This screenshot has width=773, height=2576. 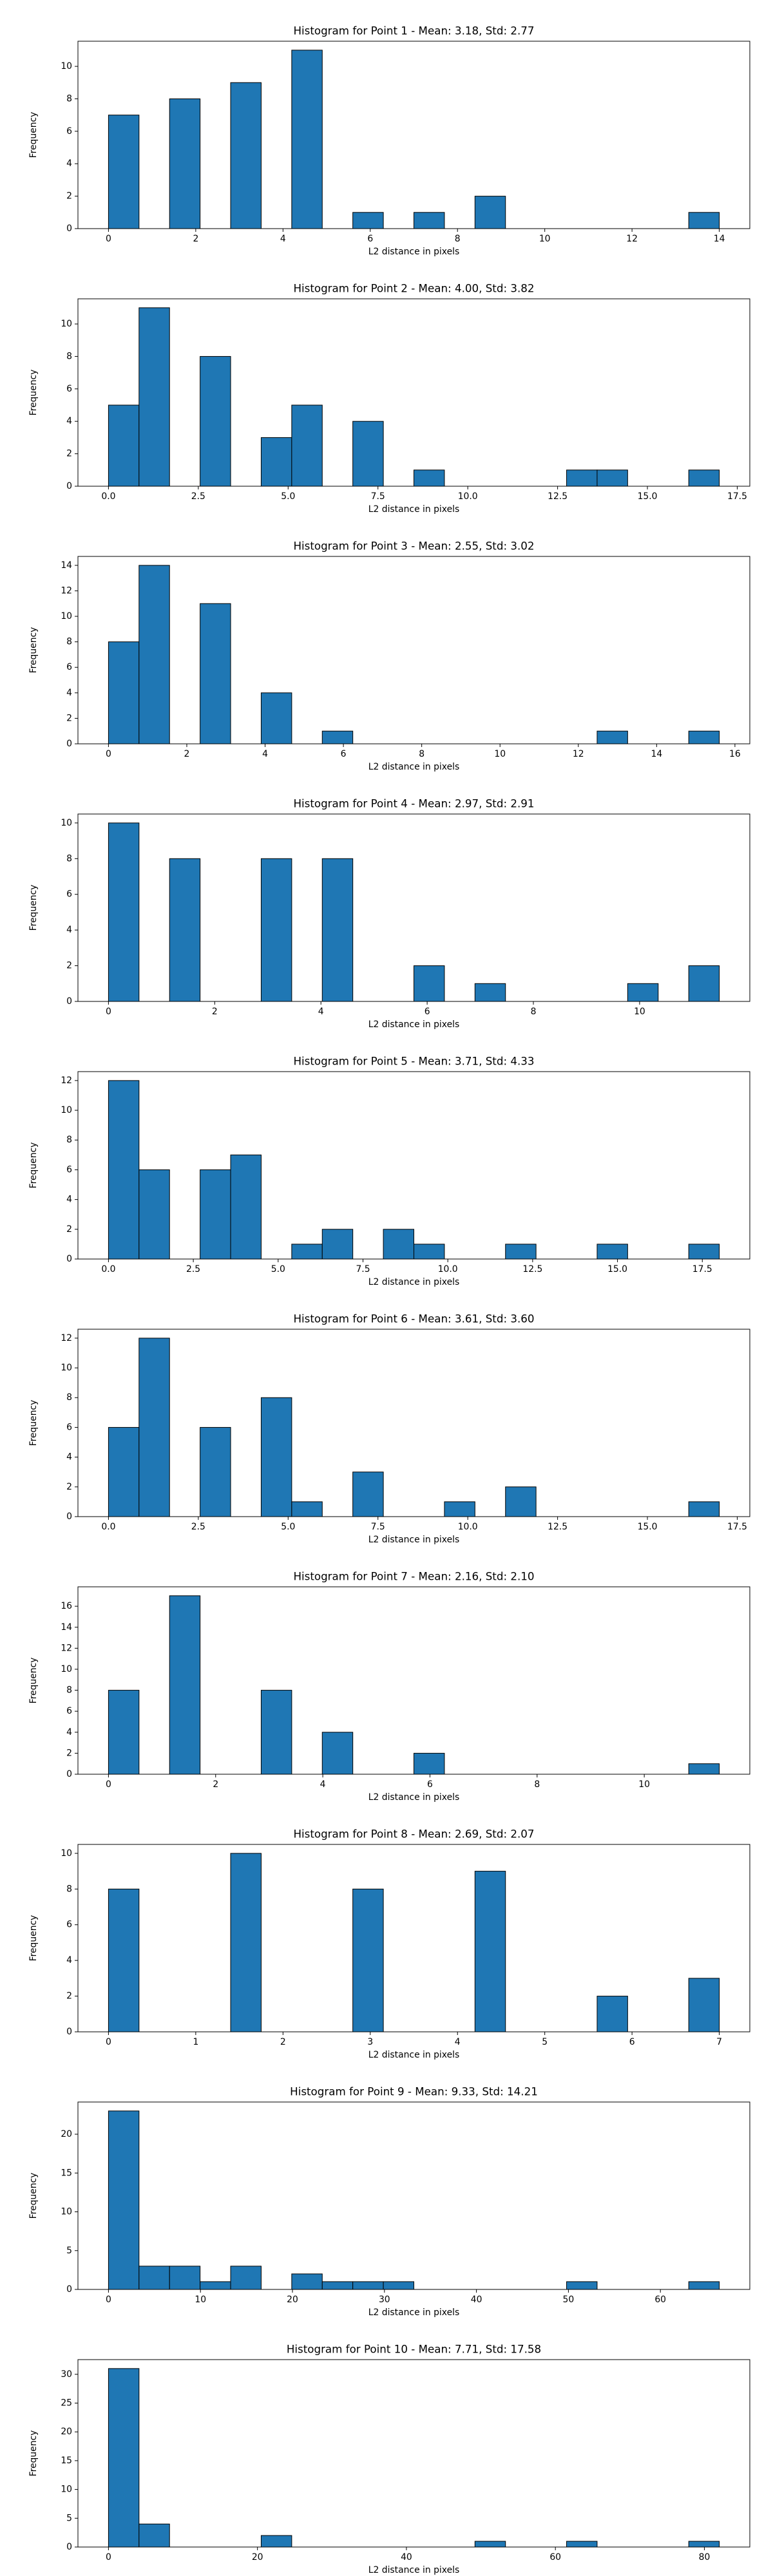 I want to click on x-tick-label: 20, so click(x=292, y=2300).